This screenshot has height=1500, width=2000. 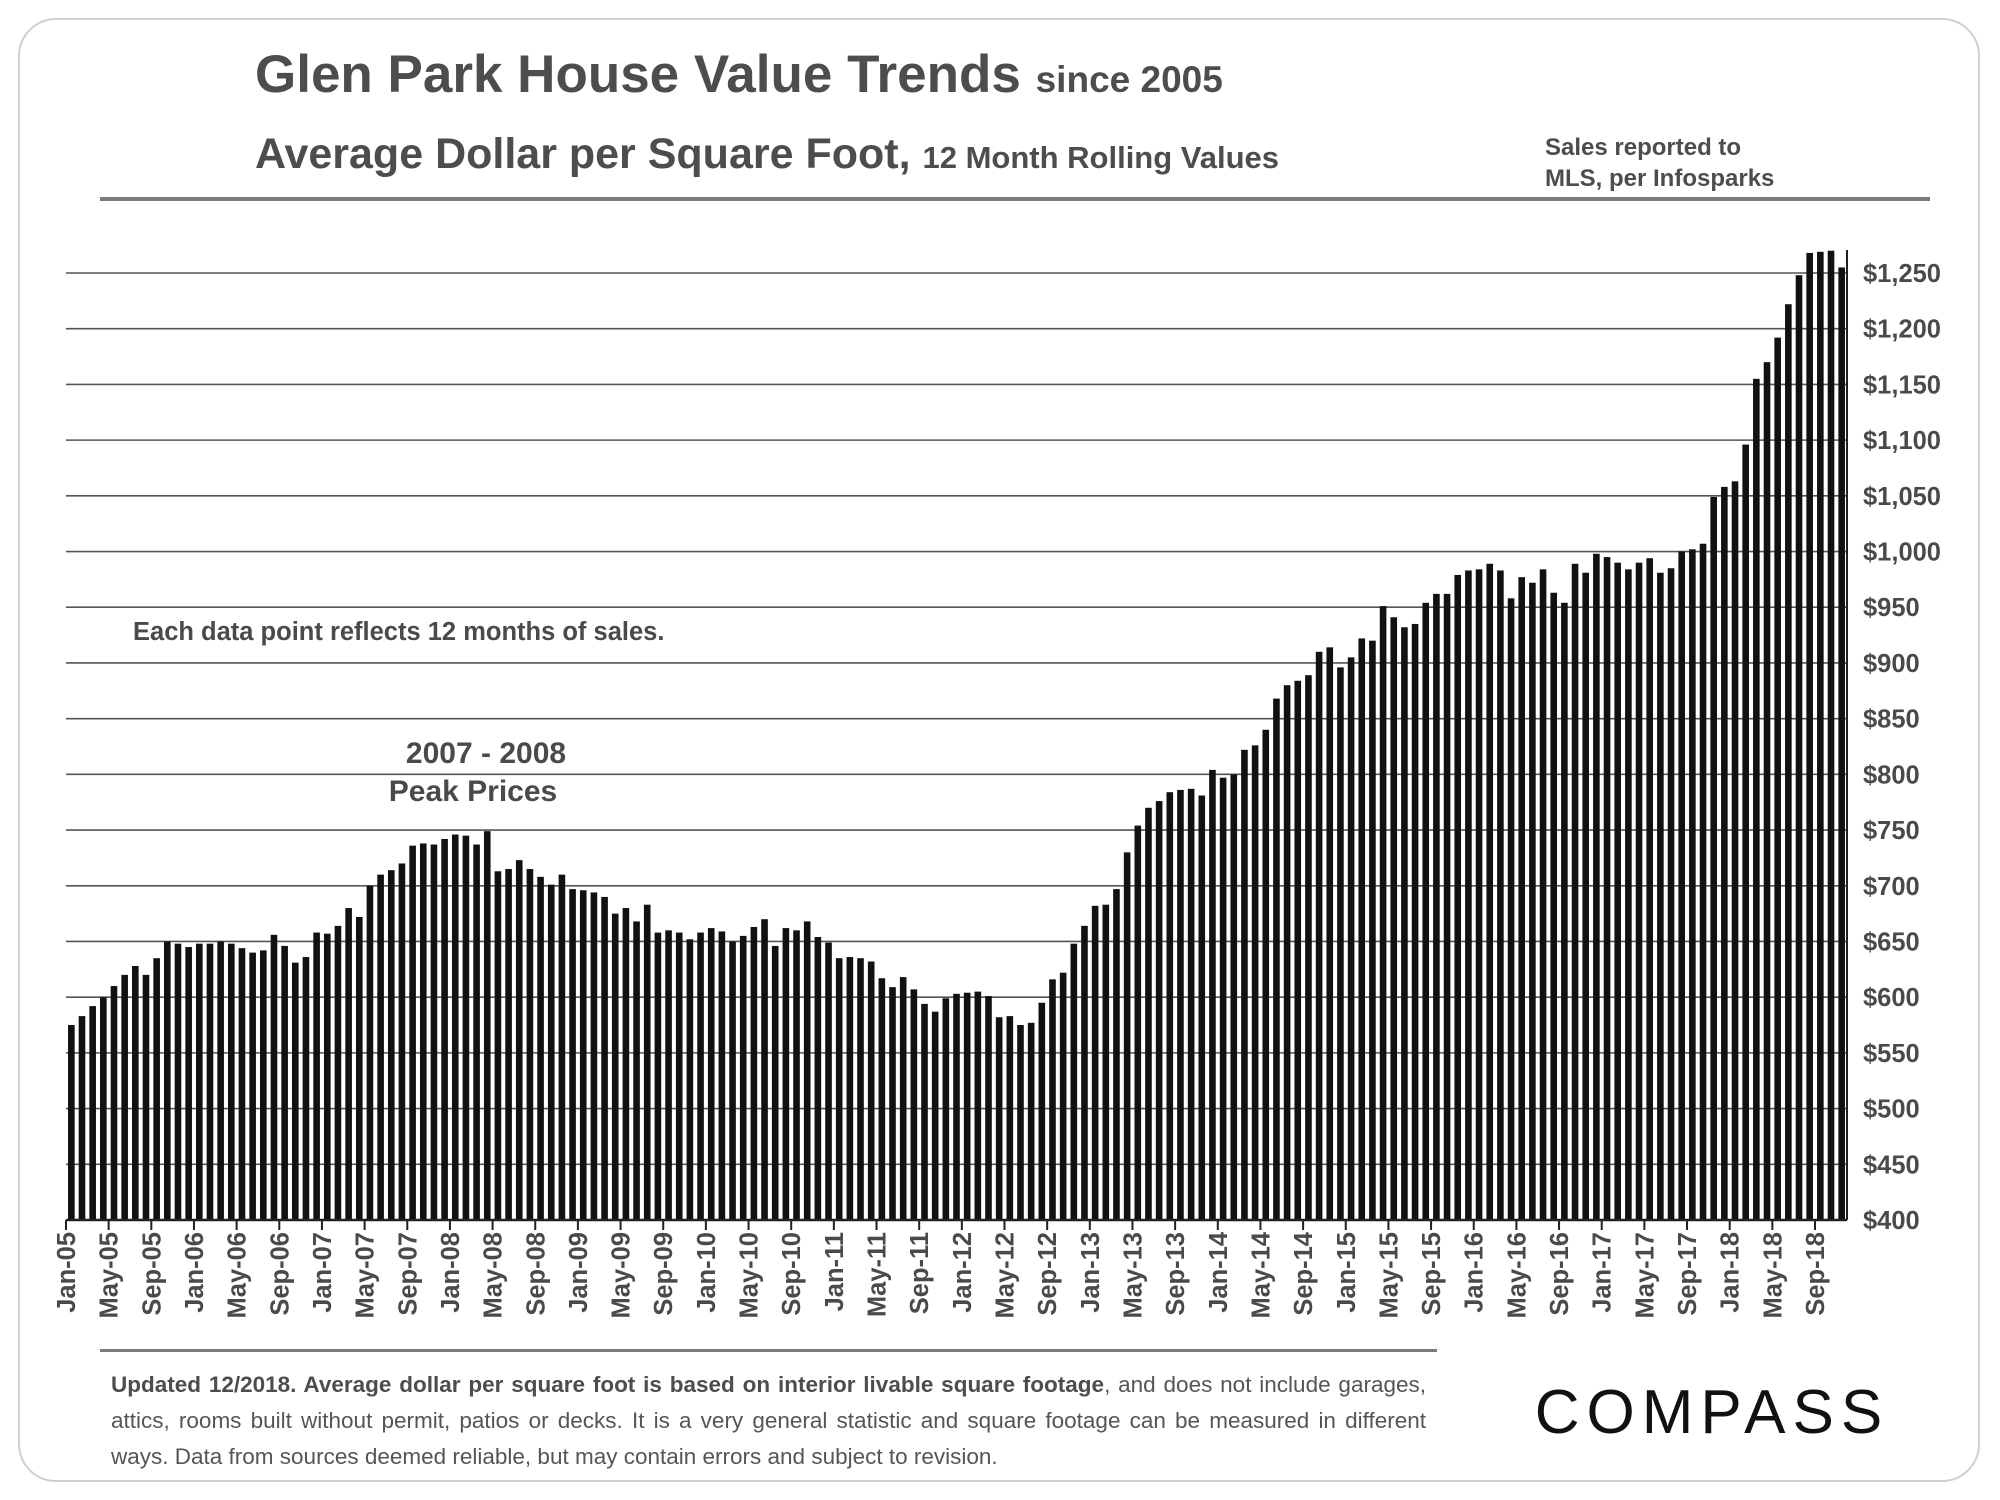 What do you see at coordinates (1432, 1274) in the screenshot?
I see `x-tick-label: Sep-15` at bounding box center [1432, 1274].